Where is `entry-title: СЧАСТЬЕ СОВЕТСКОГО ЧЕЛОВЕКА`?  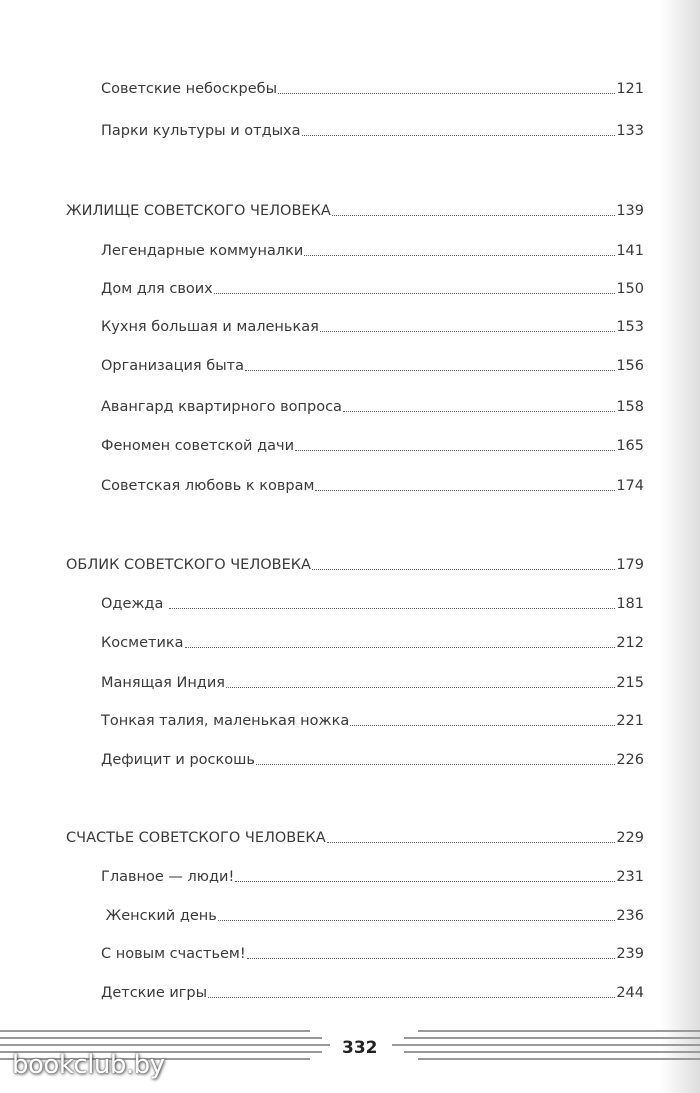
entry-title: СЧАСТЬЕ СОВЕТСКОГО ЧЕЛОВЕКА is located at coordinates (196, 838).